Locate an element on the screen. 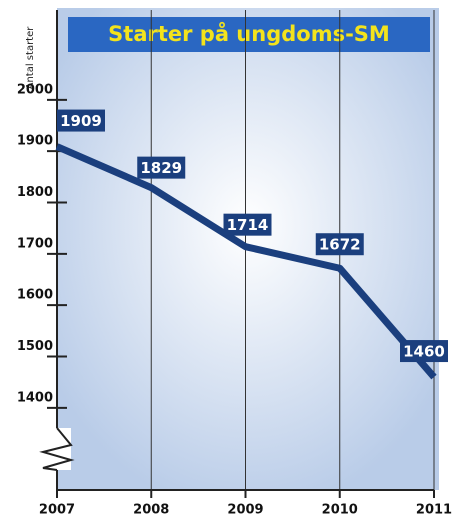 The height and width of the screenshot is (521, 467). y-tick-label: 1900 is located at coordinates (35, 141).